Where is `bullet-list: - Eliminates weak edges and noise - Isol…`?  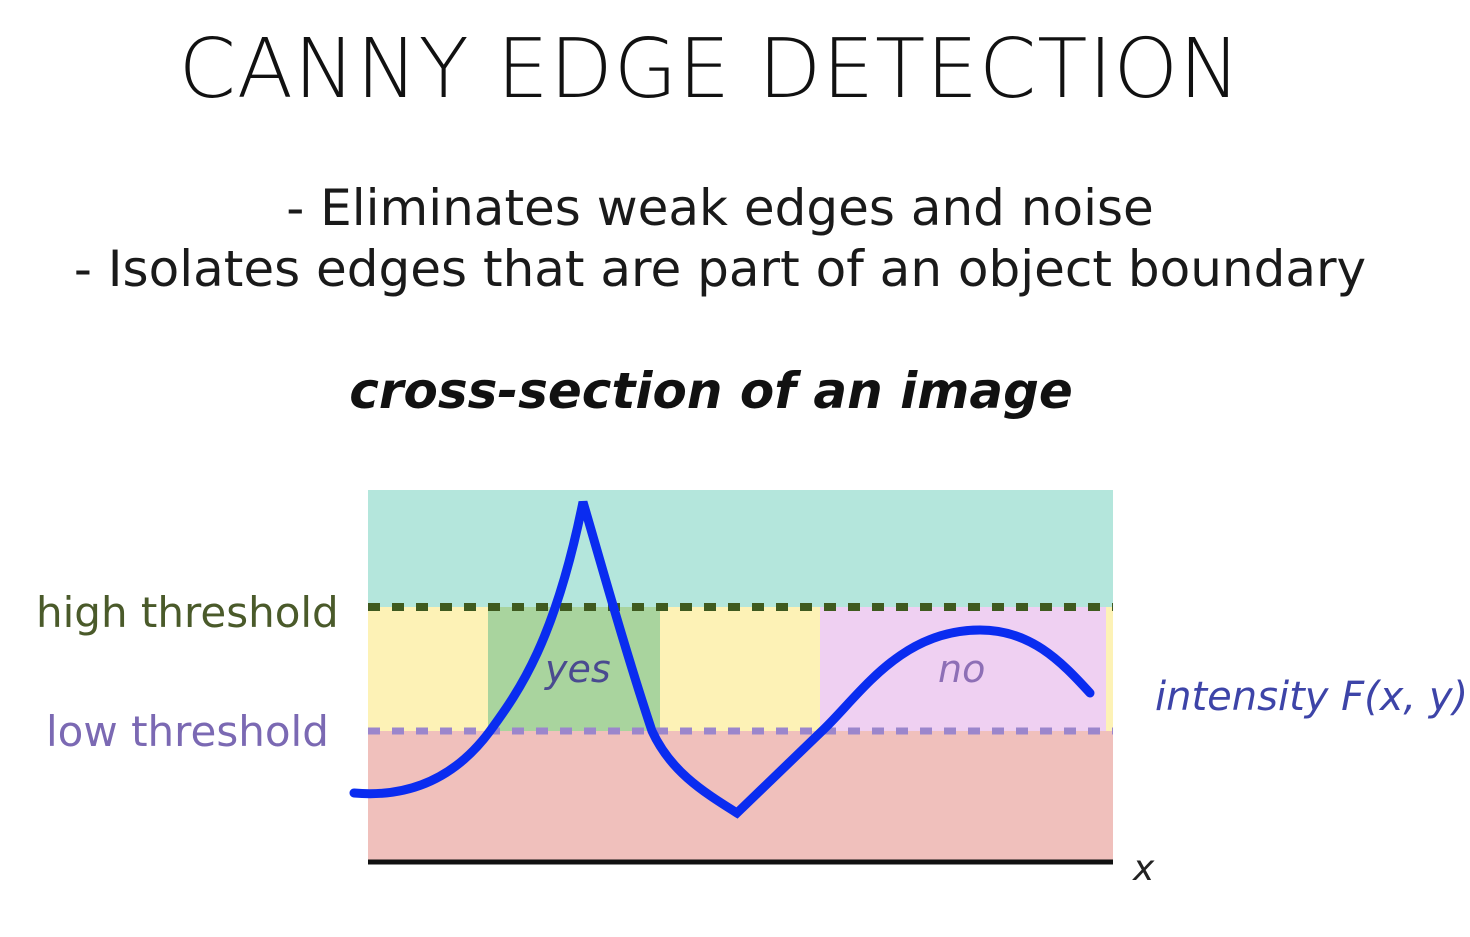 bullet-list: - Eliminates weak edges and noise - Isol… is located at coordinates (720, 239).